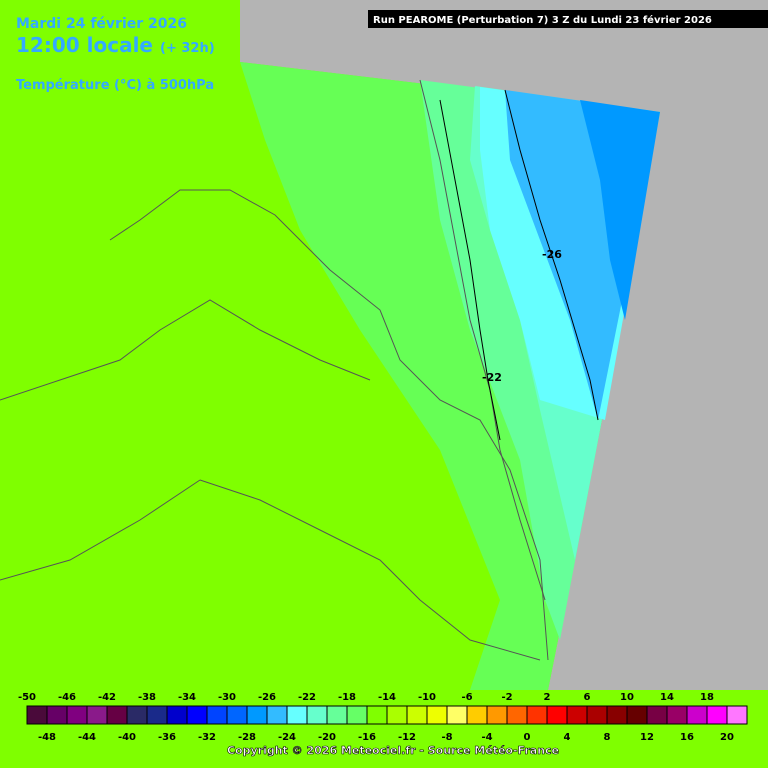 The height and width of the screenshot is (768, 768). I want to click on legend-tick-label: -8, so click(446, 737).